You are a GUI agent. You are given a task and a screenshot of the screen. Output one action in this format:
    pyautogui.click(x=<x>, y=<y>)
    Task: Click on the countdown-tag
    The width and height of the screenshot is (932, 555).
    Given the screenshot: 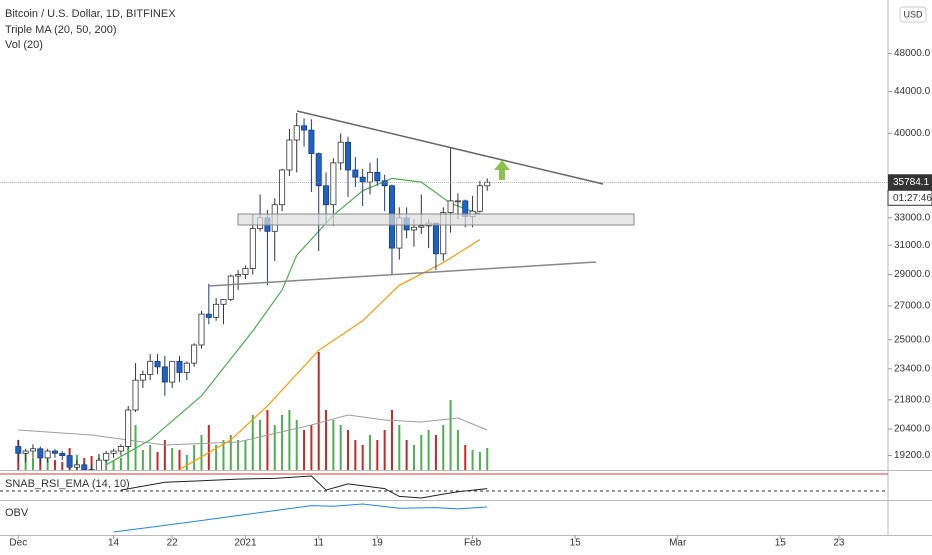 What is the action you would take?
    pyautogui.click(x=909, y=197)
    